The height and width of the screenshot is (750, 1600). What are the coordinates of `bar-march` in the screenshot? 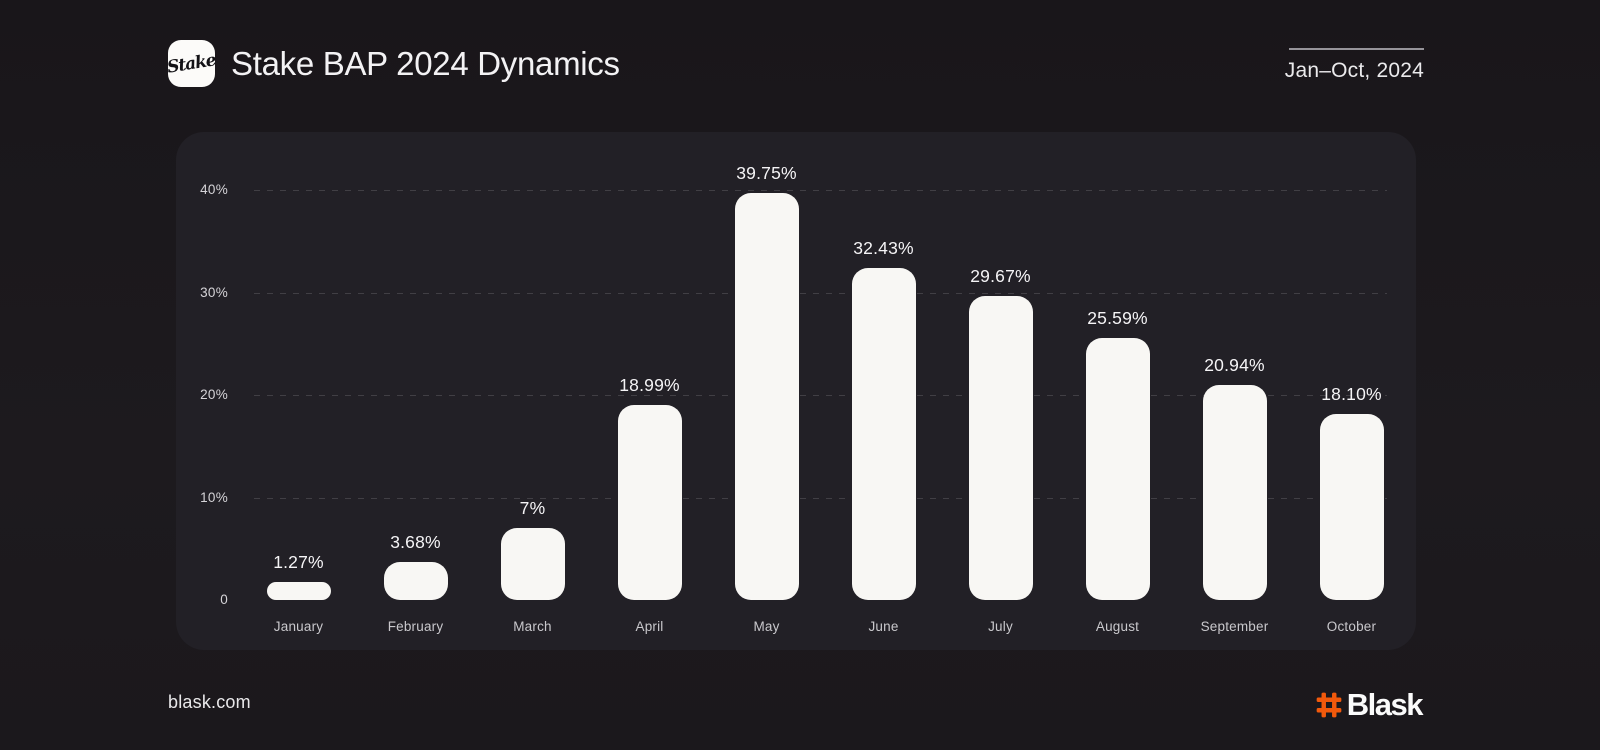 It's located at (532, 564).